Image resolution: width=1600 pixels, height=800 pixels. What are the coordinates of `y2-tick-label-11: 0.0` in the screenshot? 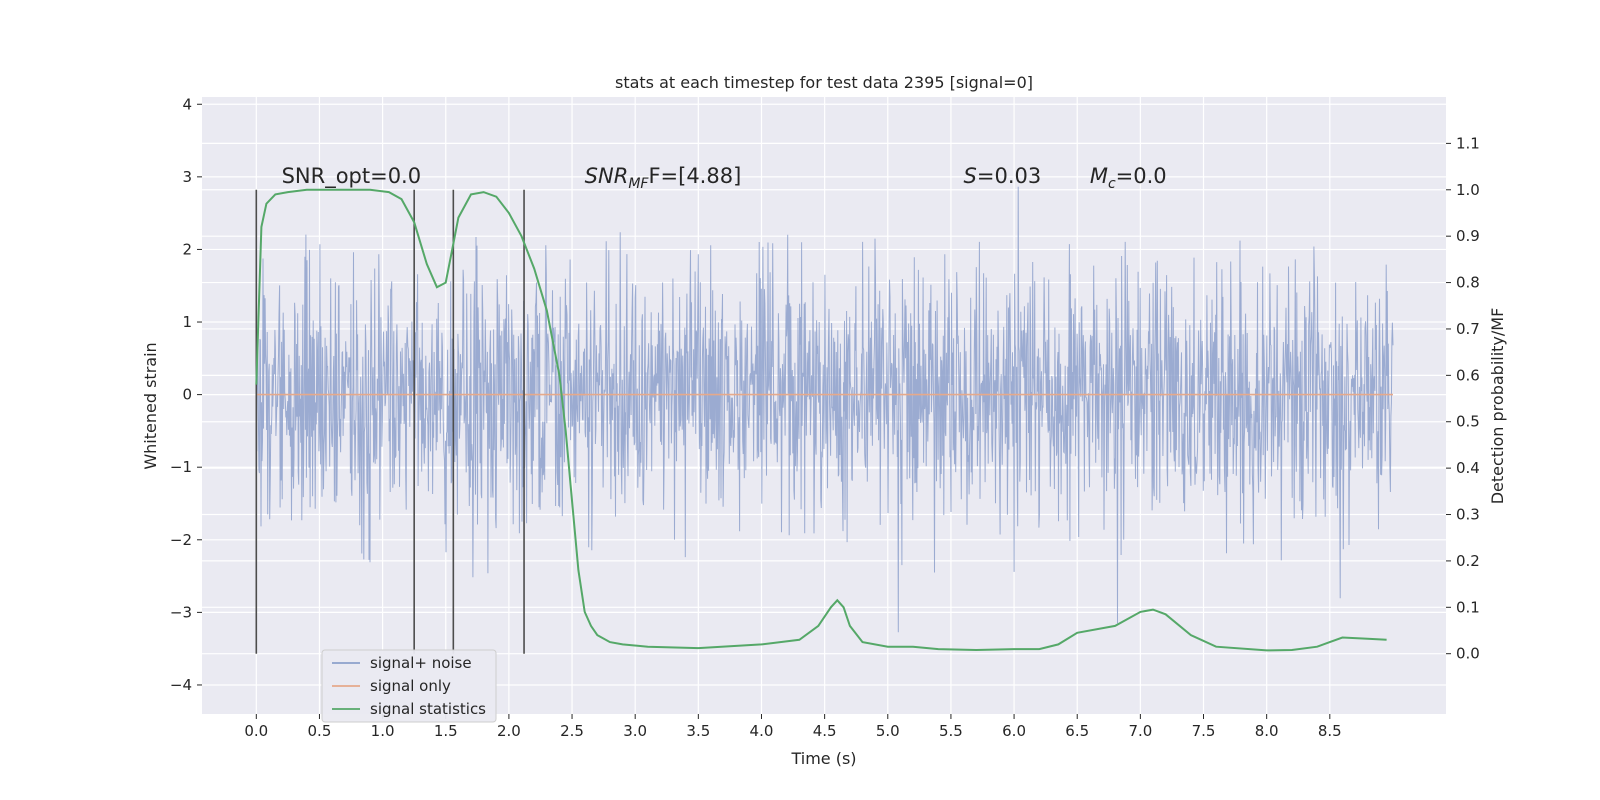 It's located at (1468, 654).